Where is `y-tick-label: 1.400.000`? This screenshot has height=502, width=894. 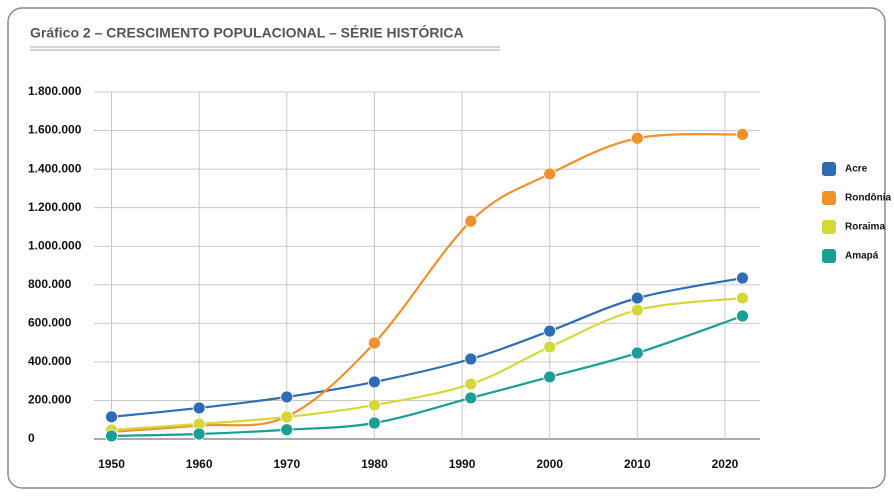
y-tick-label: 1.400.000 is located at coordinates (55, 168).